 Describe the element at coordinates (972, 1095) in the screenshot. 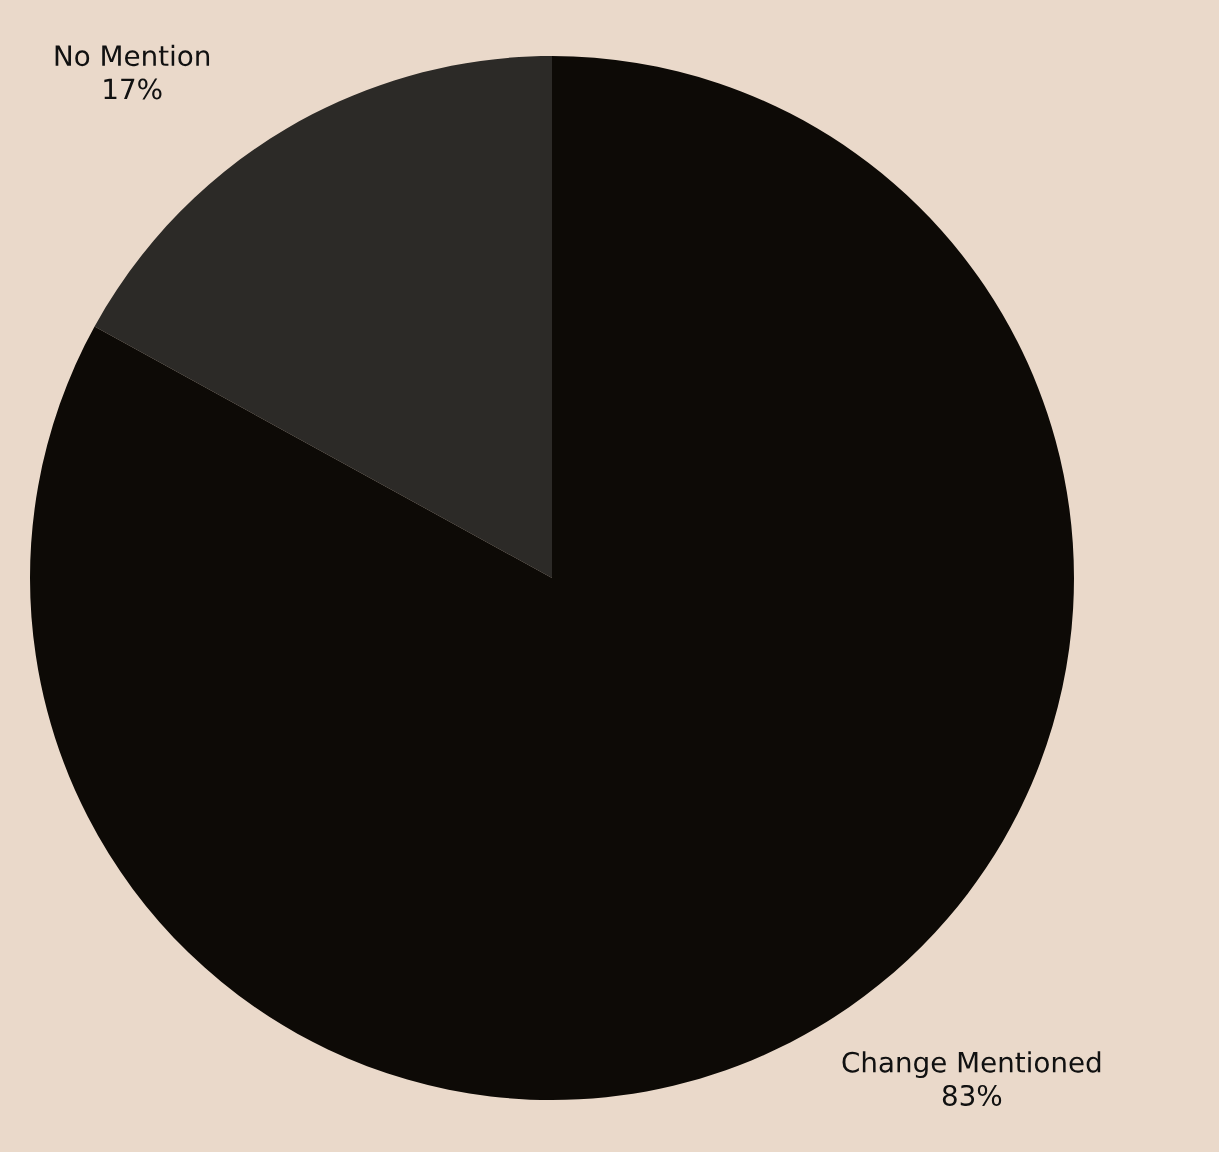

I see `data-label: 83%` at that location.